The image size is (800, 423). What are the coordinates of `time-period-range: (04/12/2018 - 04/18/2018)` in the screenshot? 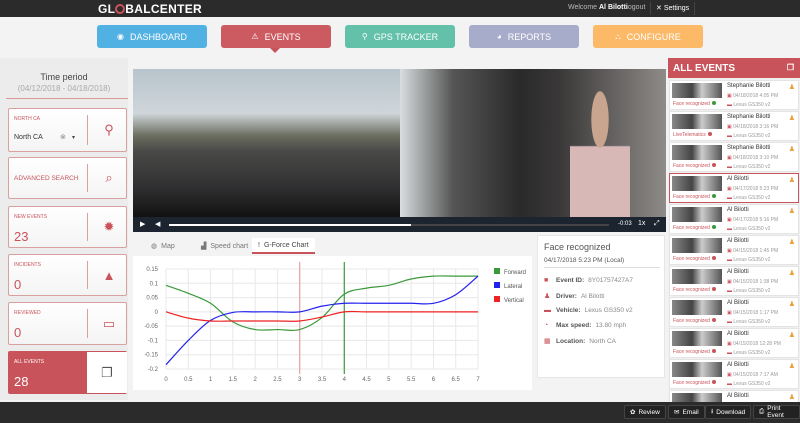 It's located at (64, 88).